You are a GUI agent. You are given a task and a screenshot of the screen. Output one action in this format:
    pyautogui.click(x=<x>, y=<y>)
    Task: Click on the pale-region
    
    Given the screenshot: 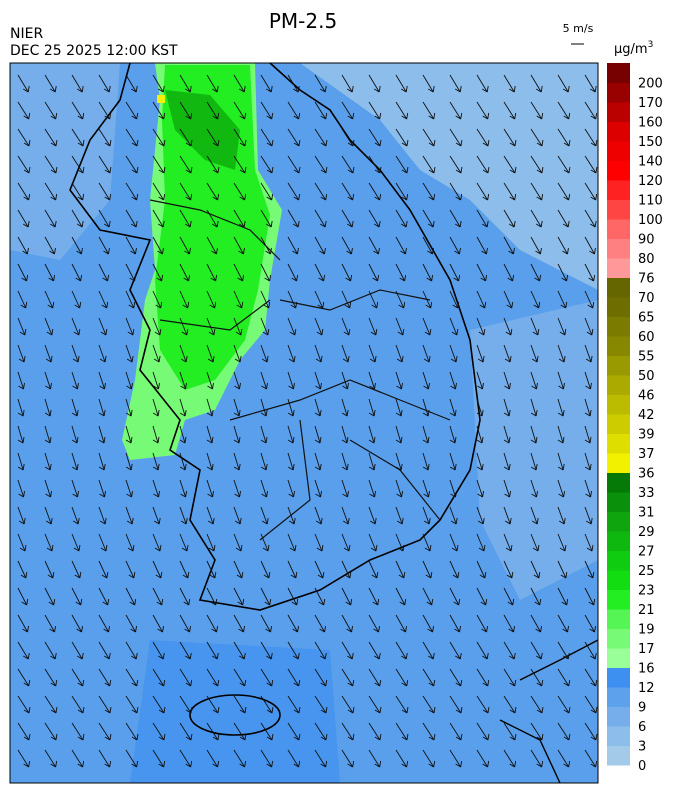 What is the action you would take?
    pyautogui.click(x=65, y=161)
    